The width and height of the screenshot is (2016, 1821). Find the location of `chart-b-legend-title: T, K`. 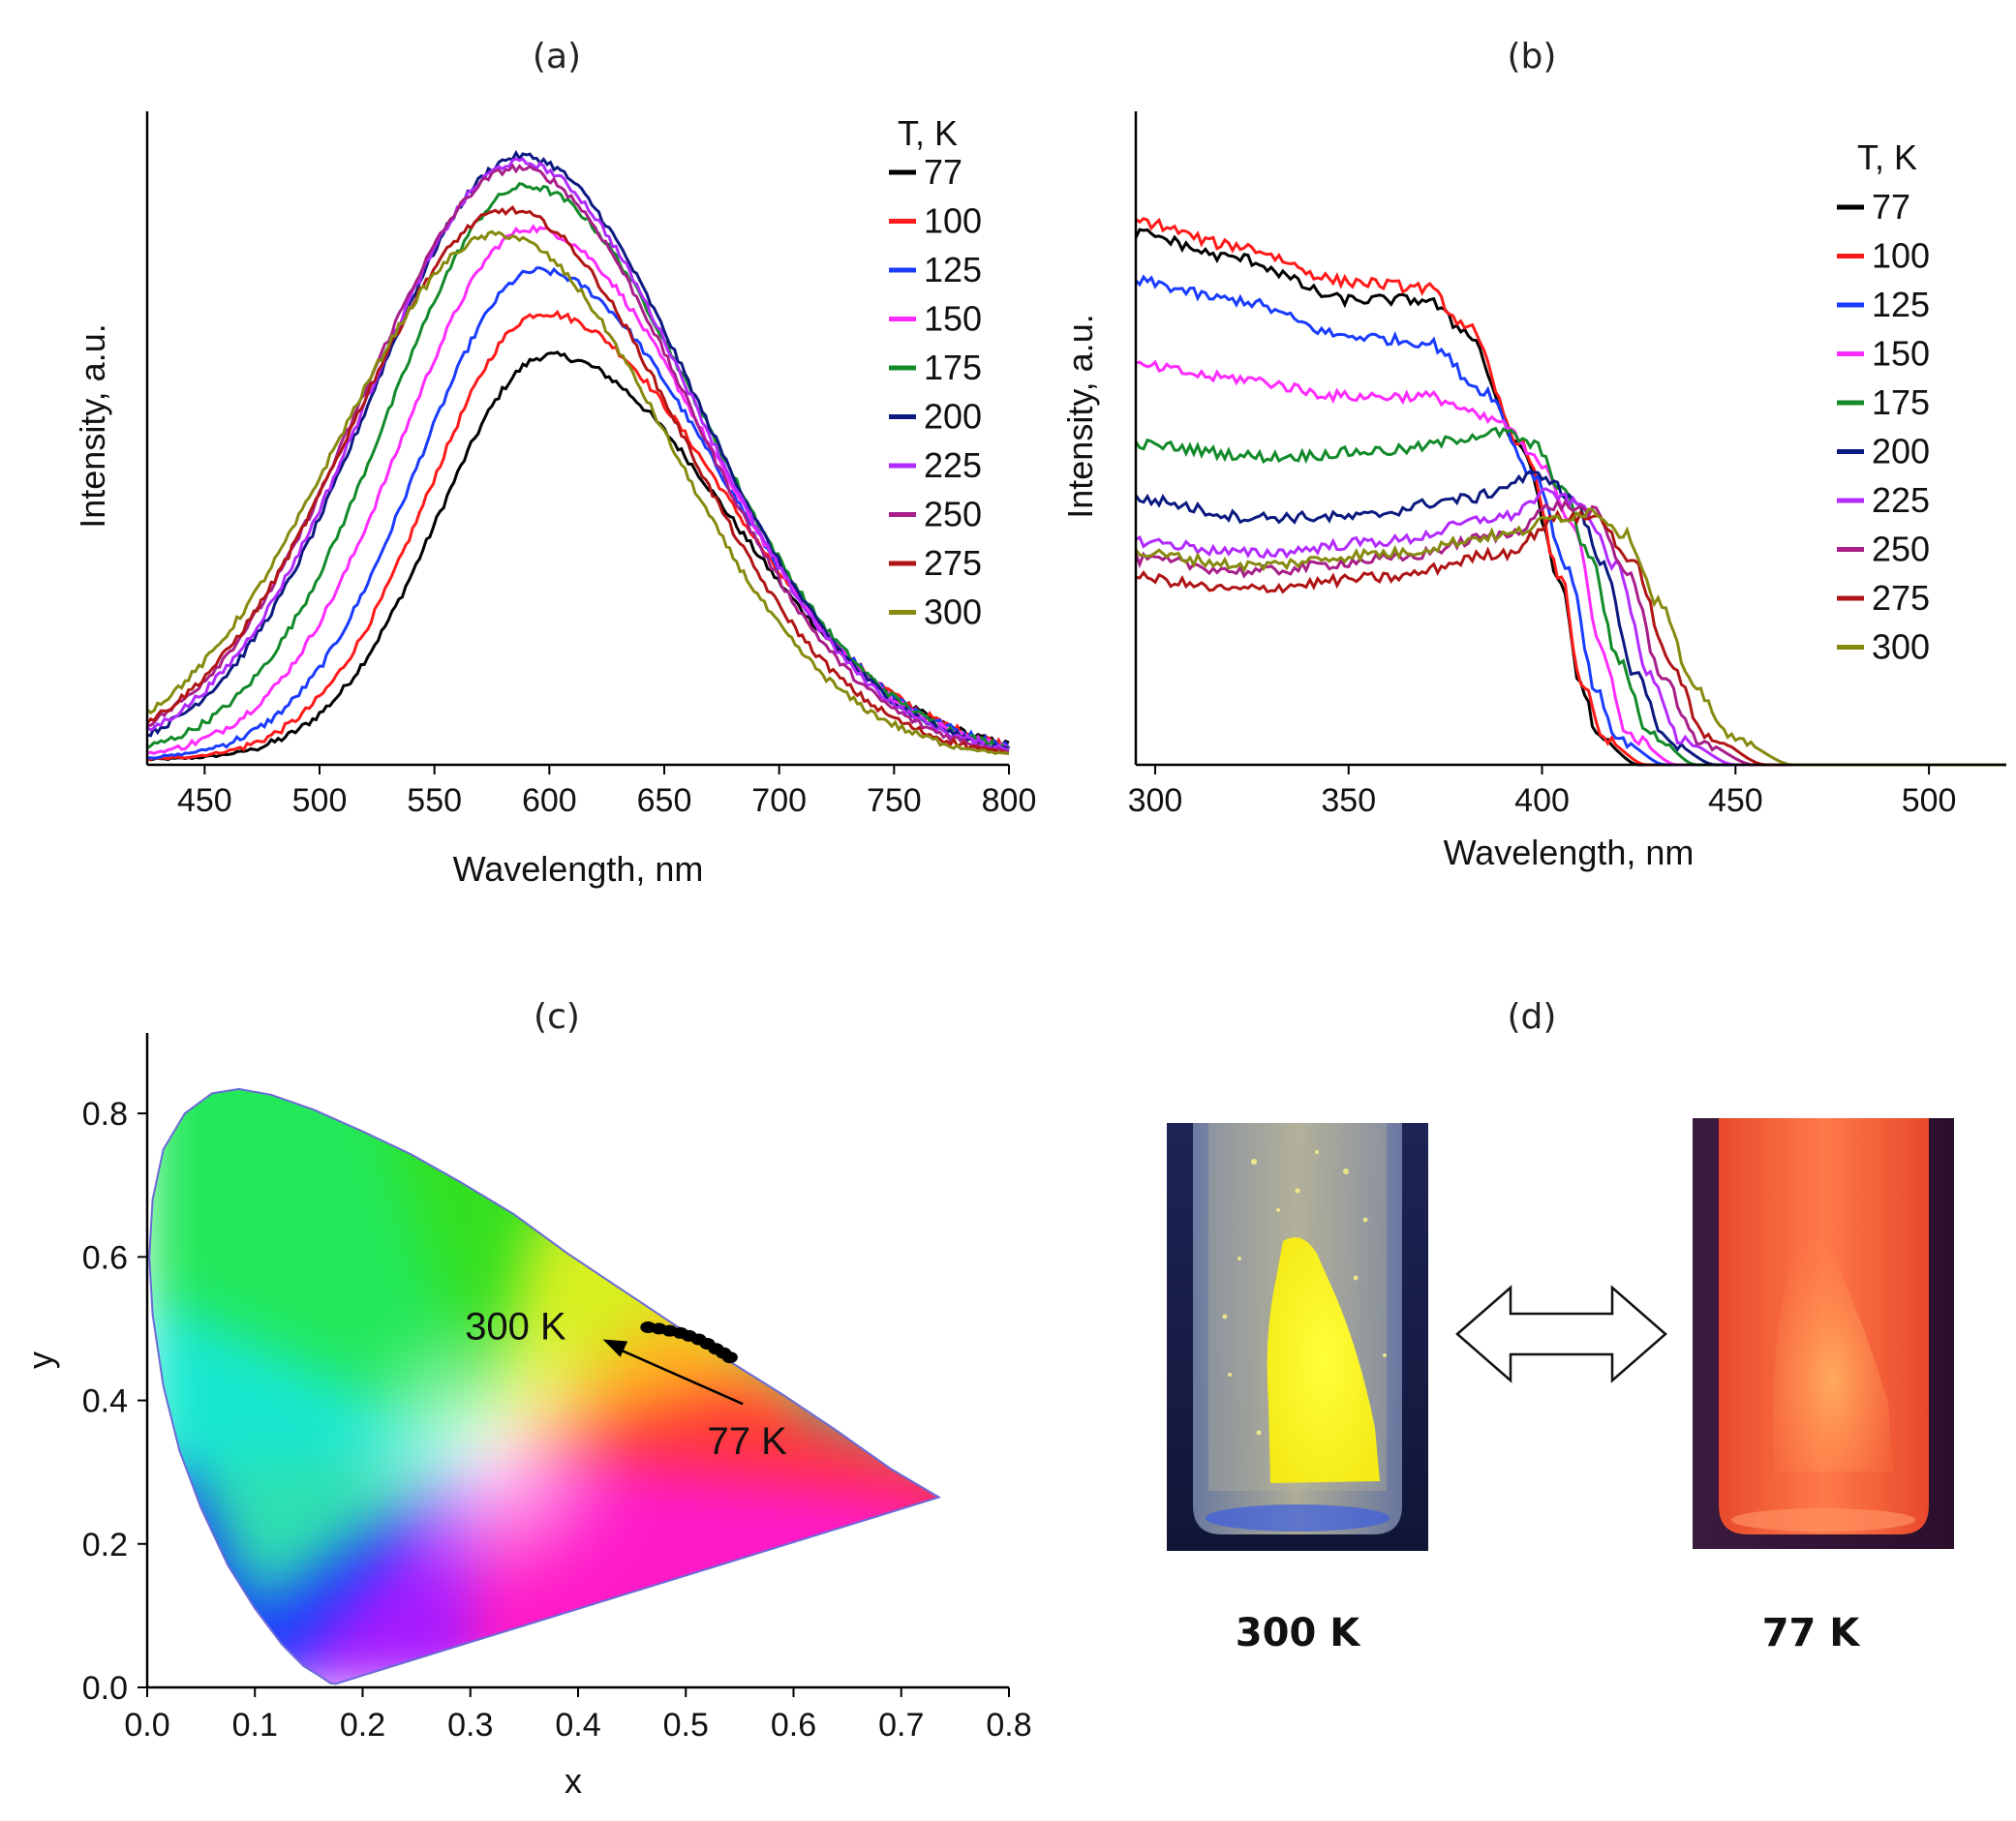

chart-b-legend-title: T, K is located at coordinates (1887, 157).